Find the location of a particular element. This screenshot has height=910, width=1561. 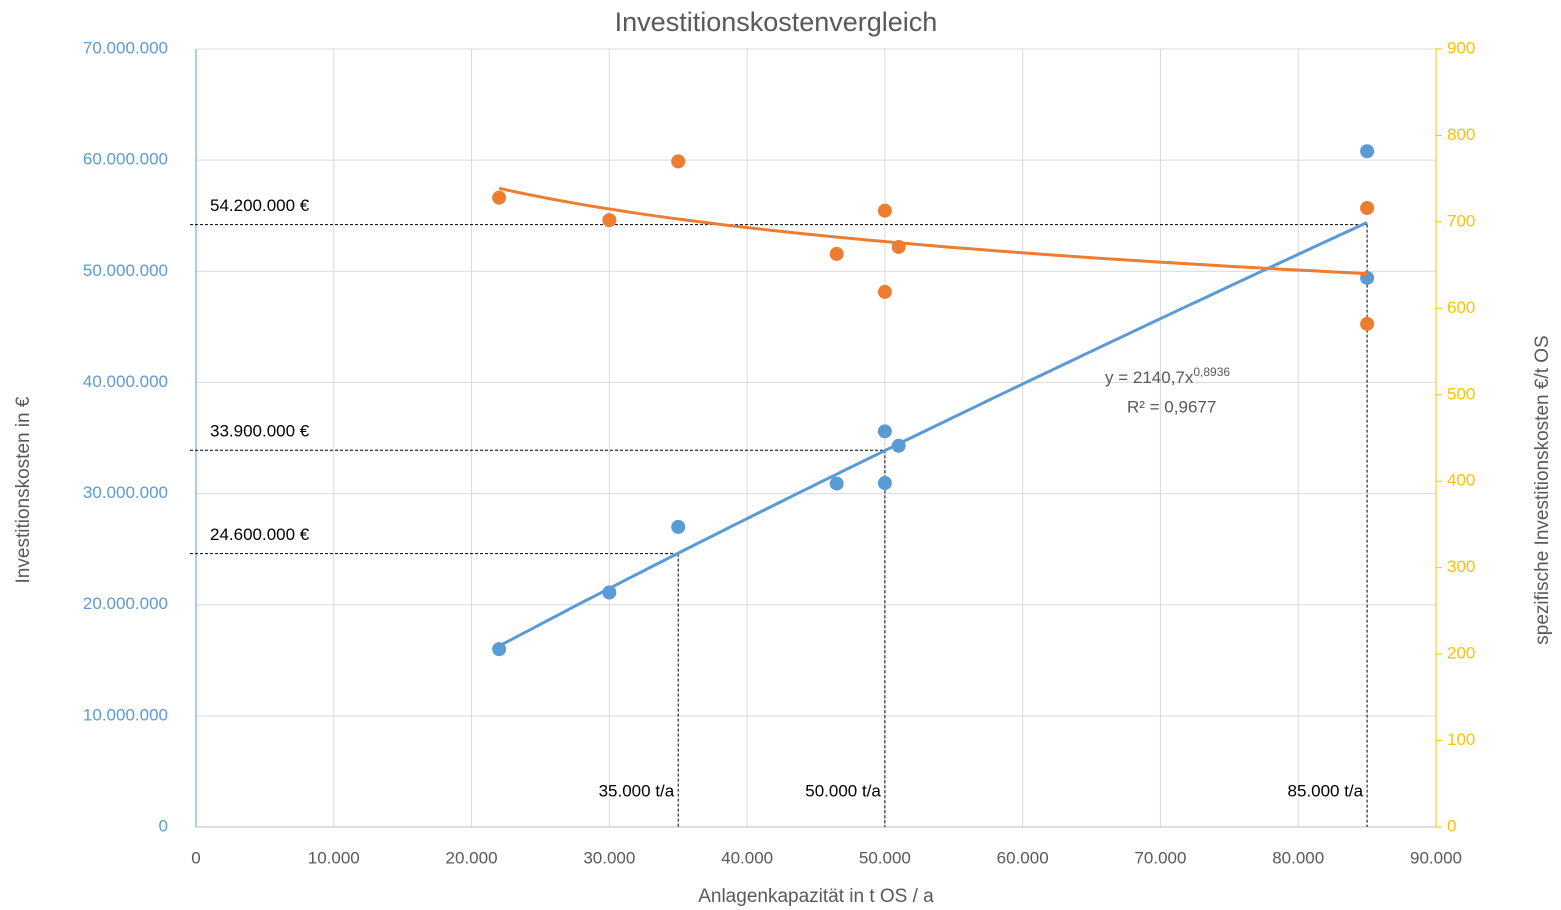

annotation-label: 24.600.000 € is located at coordinates (260, 534).